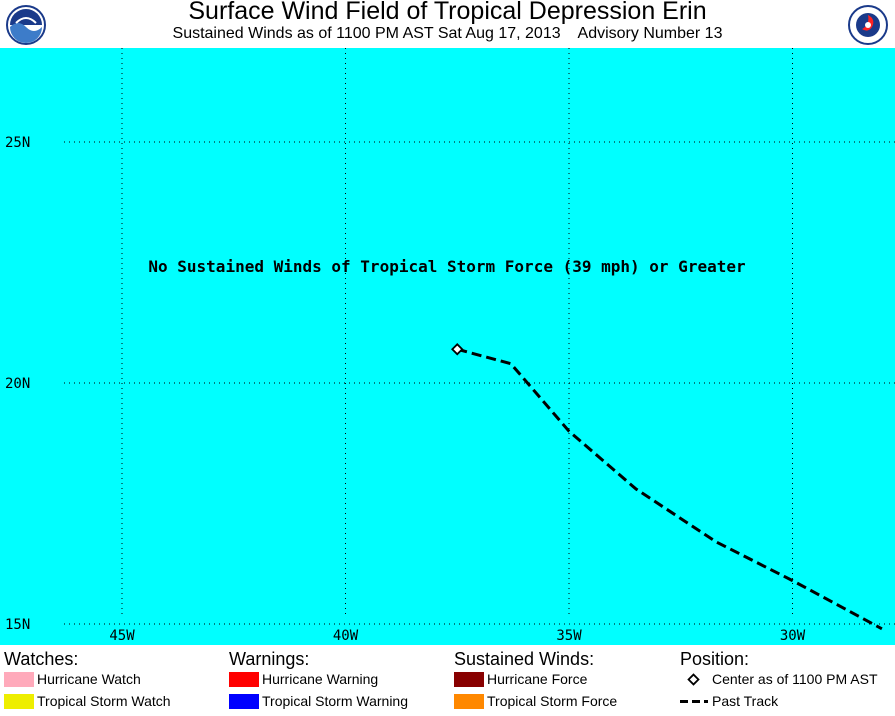 This screenshot has height=716, width=895. What do you see at coordinates (19, 701) in the screenshot?
I see `tropical-storm-watch-swatch` at bounding box center [19, 701].